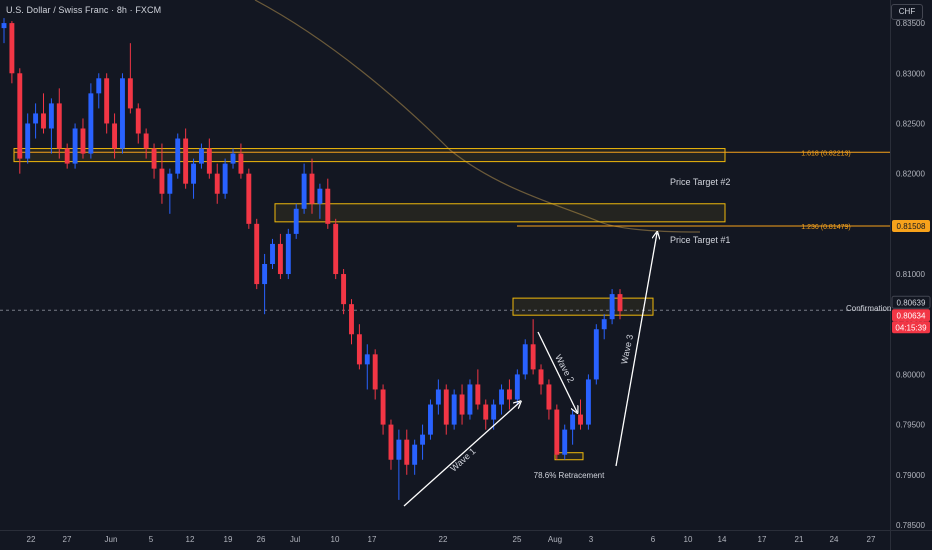  I want to click on y-tick-label: 0.83500, so click(910, 23).